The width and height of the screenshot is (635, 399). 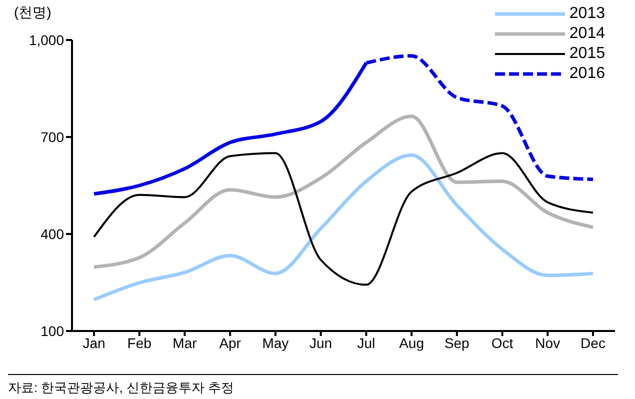 I want to click on y-tick-label: 700, so click(x=52, y=136).